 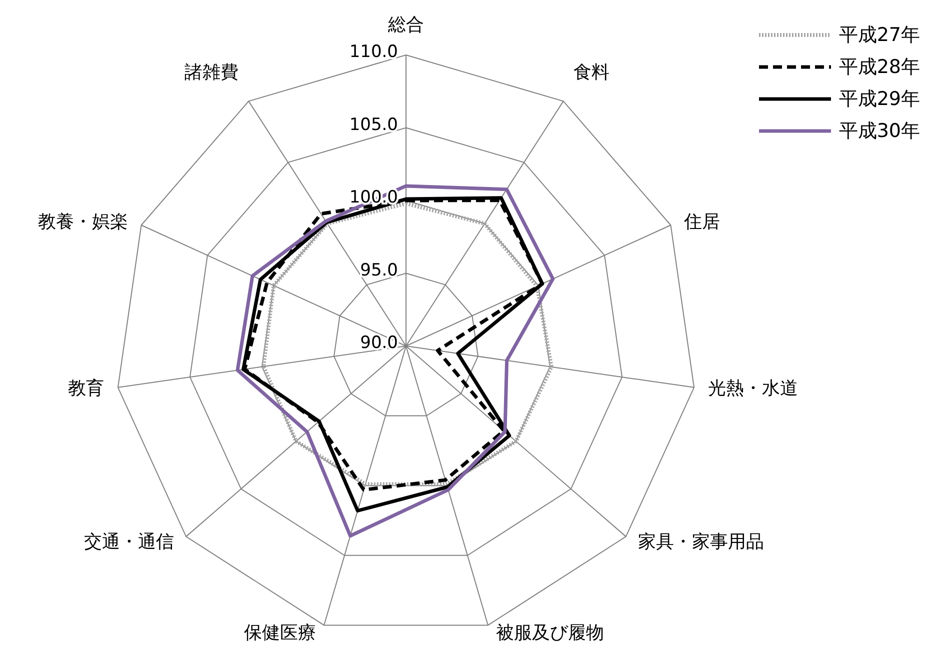 What do you see at coordinates (373, 52) in the screenshot?
I see `y-tick-label: 110.0` at bounding box center [373, 52].